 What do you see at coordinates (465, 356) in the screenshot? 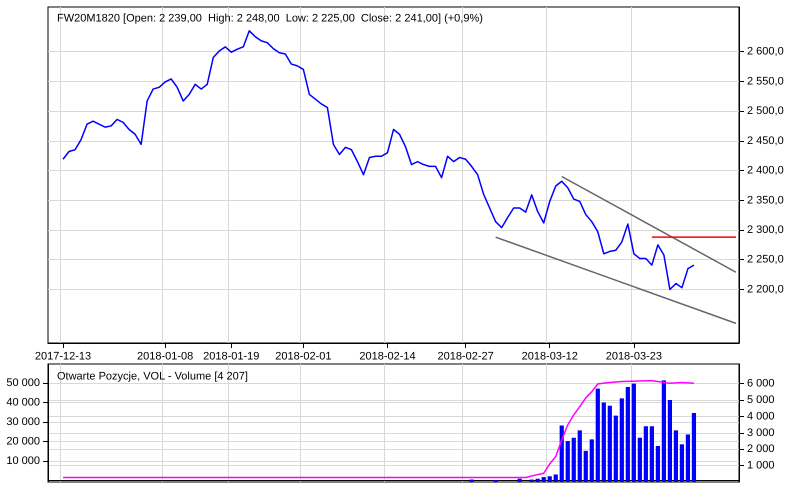
I see `x-tick-label: 2018-02-27` at bounding box center [465, 356].